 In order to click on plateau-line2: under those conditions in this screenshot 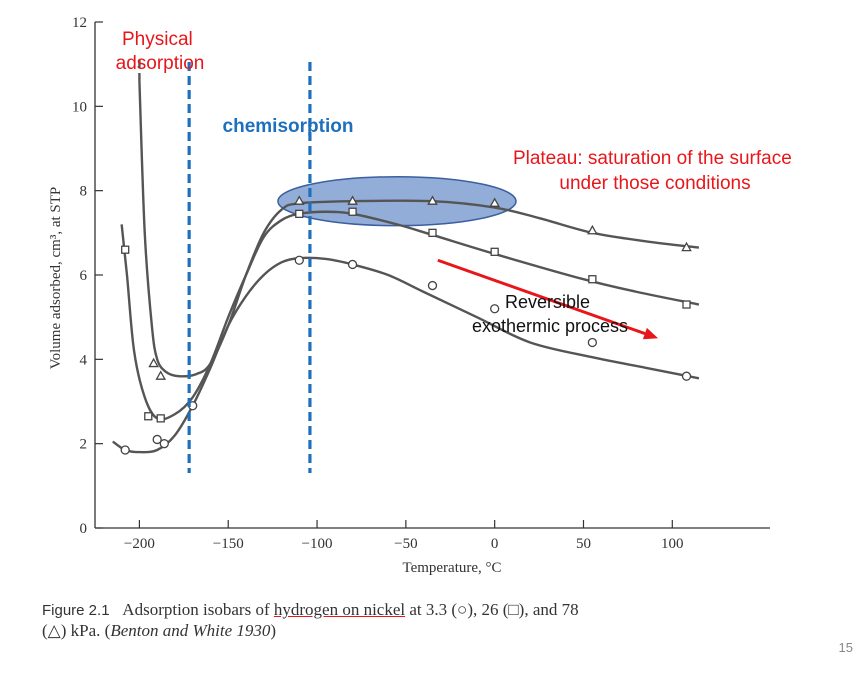, I will do `click(654, 183)`.